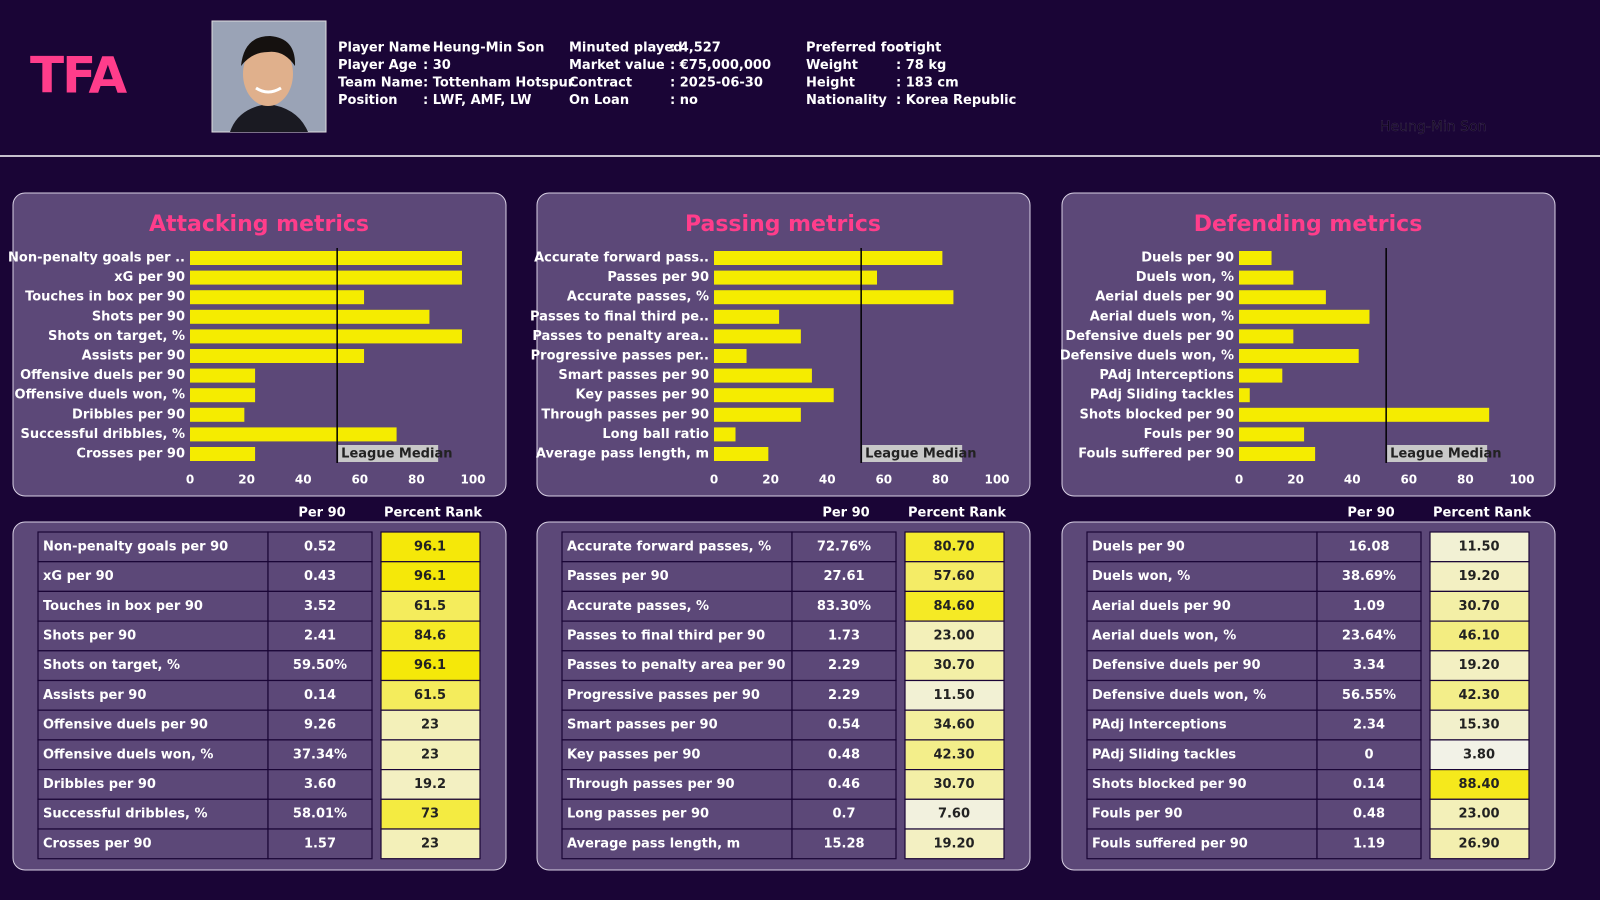 This screenshot has height=900, width=1600. I want to click on category-label: Average pass length, m, so click(622, 454).